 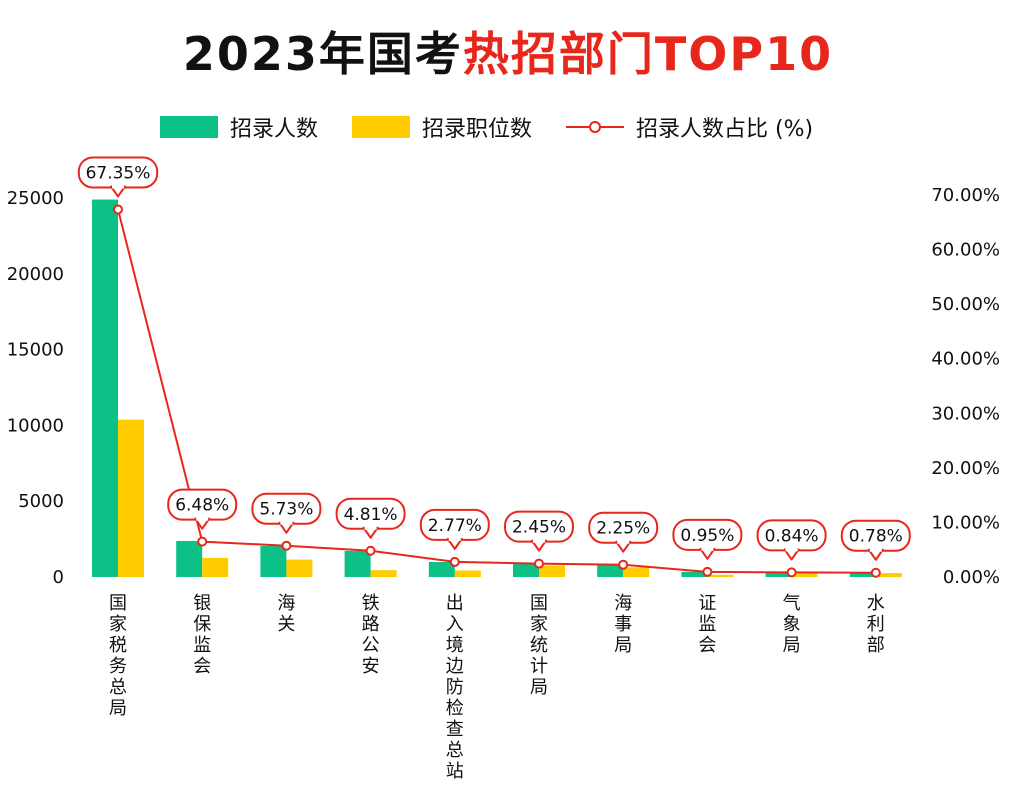 What do you see at coordinates (371, 603) in the screenshot?
I see `category-char: 铁` at bounding box center [371, 603].